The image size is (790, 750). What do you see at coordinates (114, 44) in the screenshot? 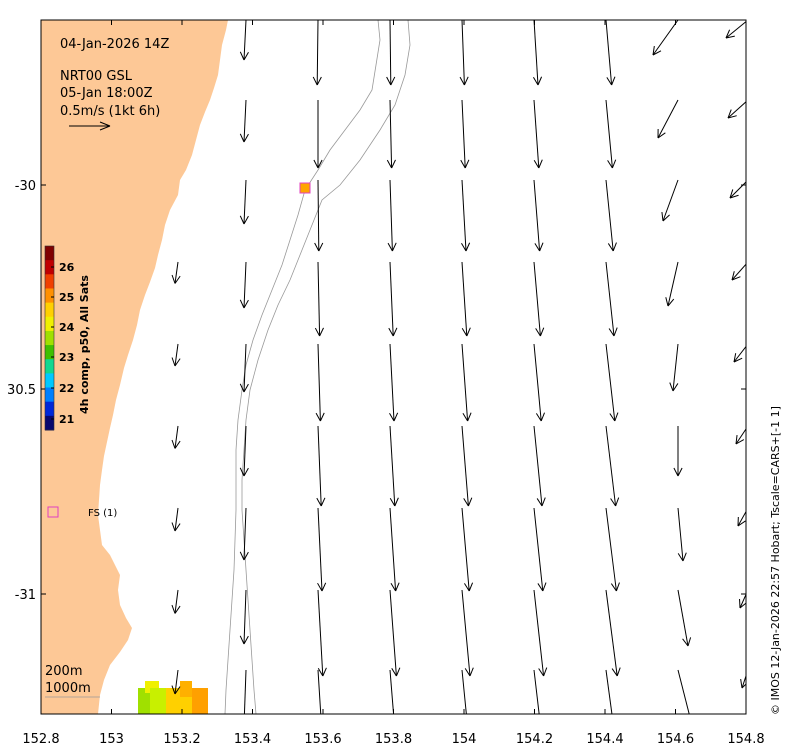
I see `date-label: 04-Jan-2026 14Z` at bounding box center [114, 44].